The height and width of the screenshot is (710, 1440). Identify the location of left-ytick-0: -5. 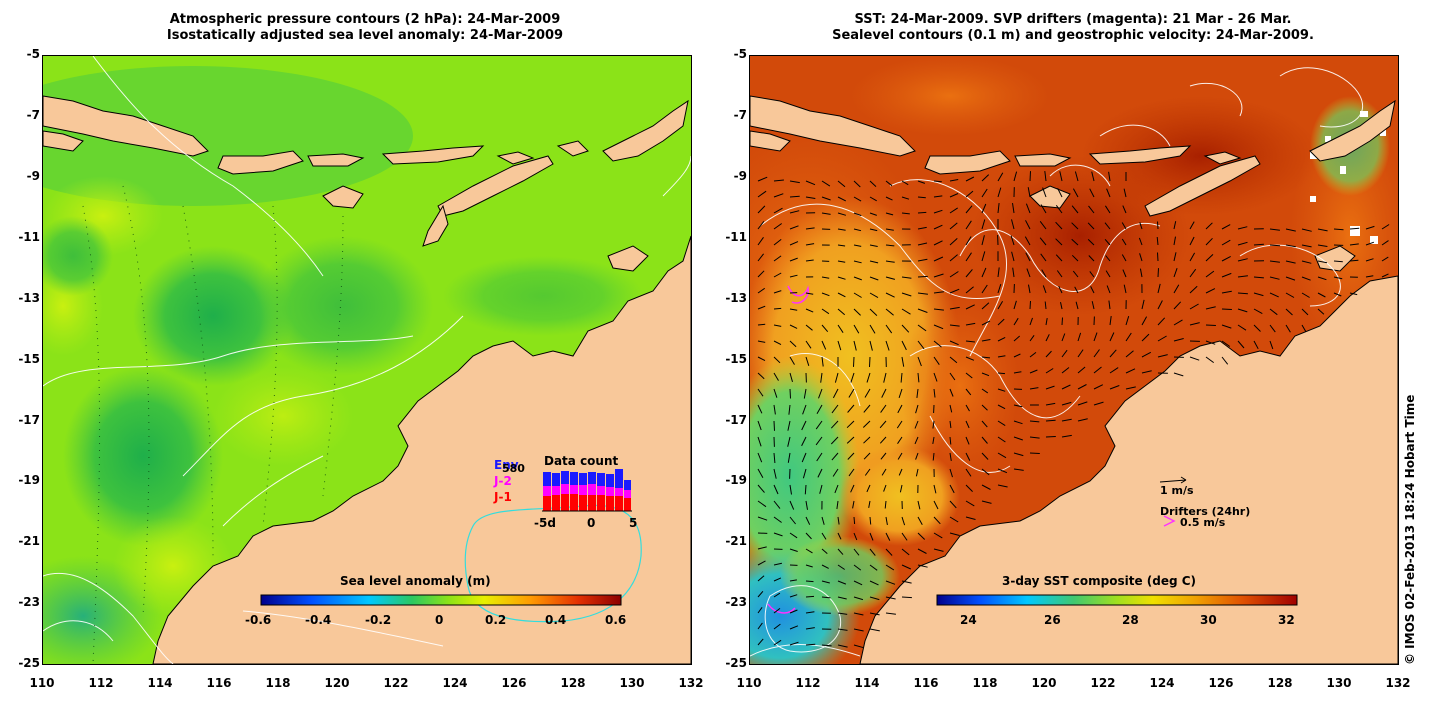
(33, 54).